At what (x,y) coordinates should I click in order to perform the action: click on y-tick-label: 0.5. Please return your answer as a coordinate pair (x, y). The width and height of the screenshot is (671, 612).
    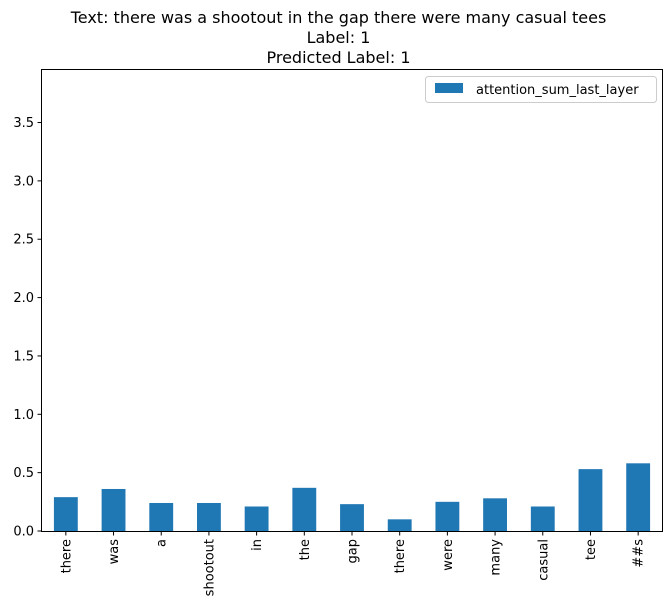
    Looking at the image, I should click on (23, 473).